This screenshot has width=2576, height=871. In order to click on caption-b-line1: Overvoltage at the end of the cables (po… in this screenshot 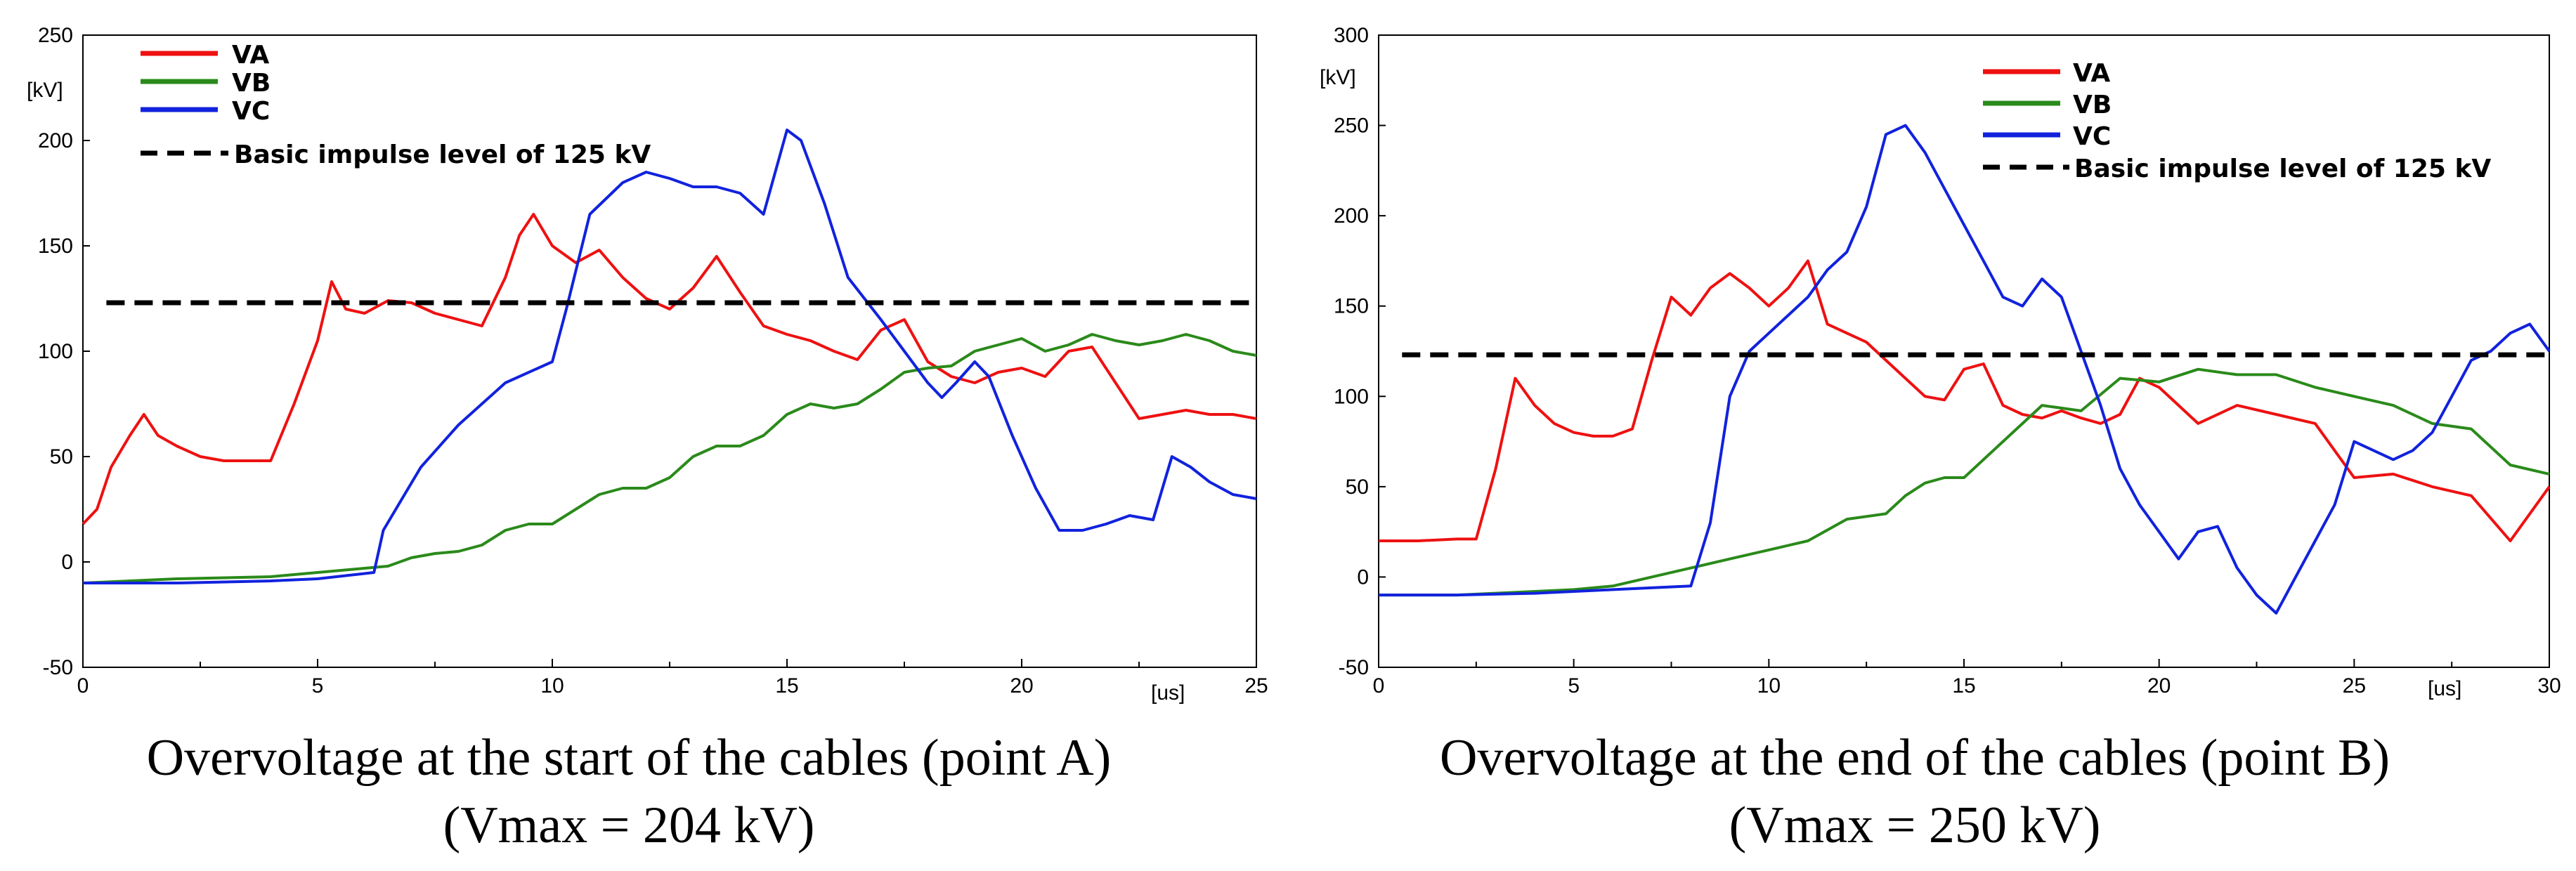, I will do `click(1914, 758)`.